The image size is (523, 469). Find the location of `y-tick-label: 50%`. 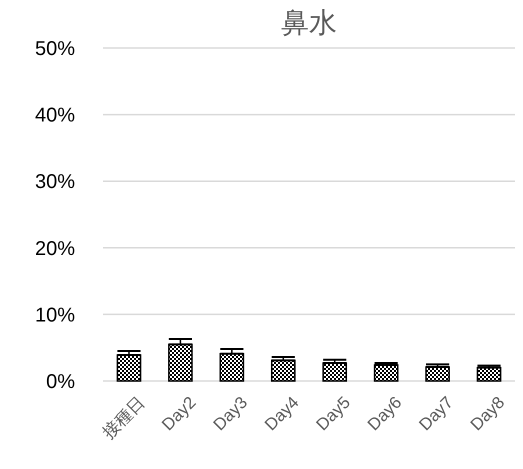

y-tick-label: 50% is located at coordinates (55, 49).